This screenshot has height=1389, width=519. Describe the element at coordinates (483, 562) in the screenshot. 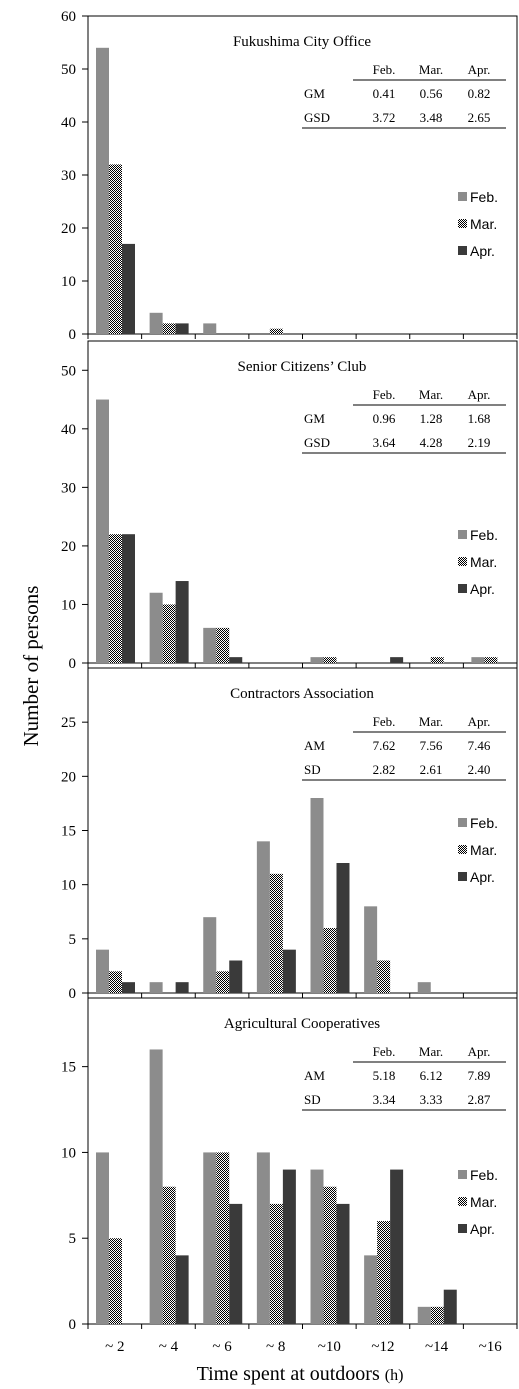

I see `legend-label: Mar.` at that location.